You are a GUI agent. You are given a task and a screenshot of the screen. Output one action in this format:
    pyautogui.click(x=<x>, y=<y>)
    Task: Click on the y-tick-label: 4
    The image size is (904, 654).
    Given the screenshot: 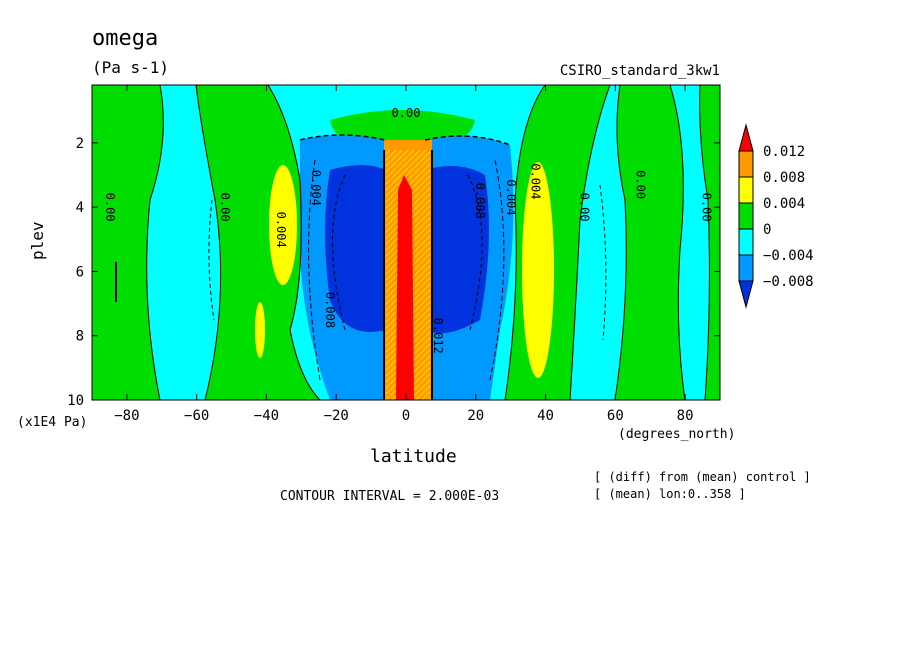 What is the action you would take?
    pyautogui.click(x=80, y=208)
    